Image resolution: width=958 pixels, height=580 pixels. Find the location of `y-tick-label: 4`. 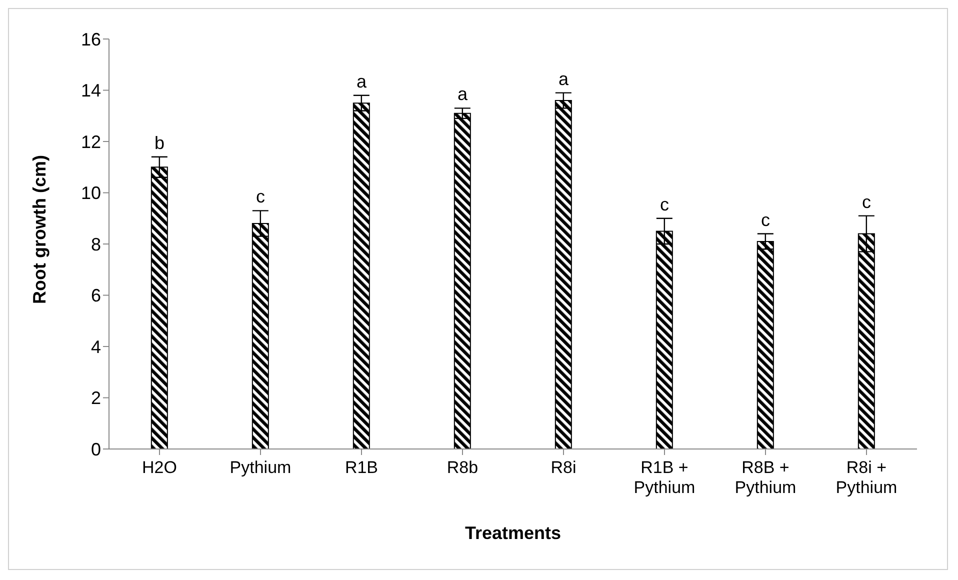

y-tick-label: 4 is located at coordinates (95, 346).